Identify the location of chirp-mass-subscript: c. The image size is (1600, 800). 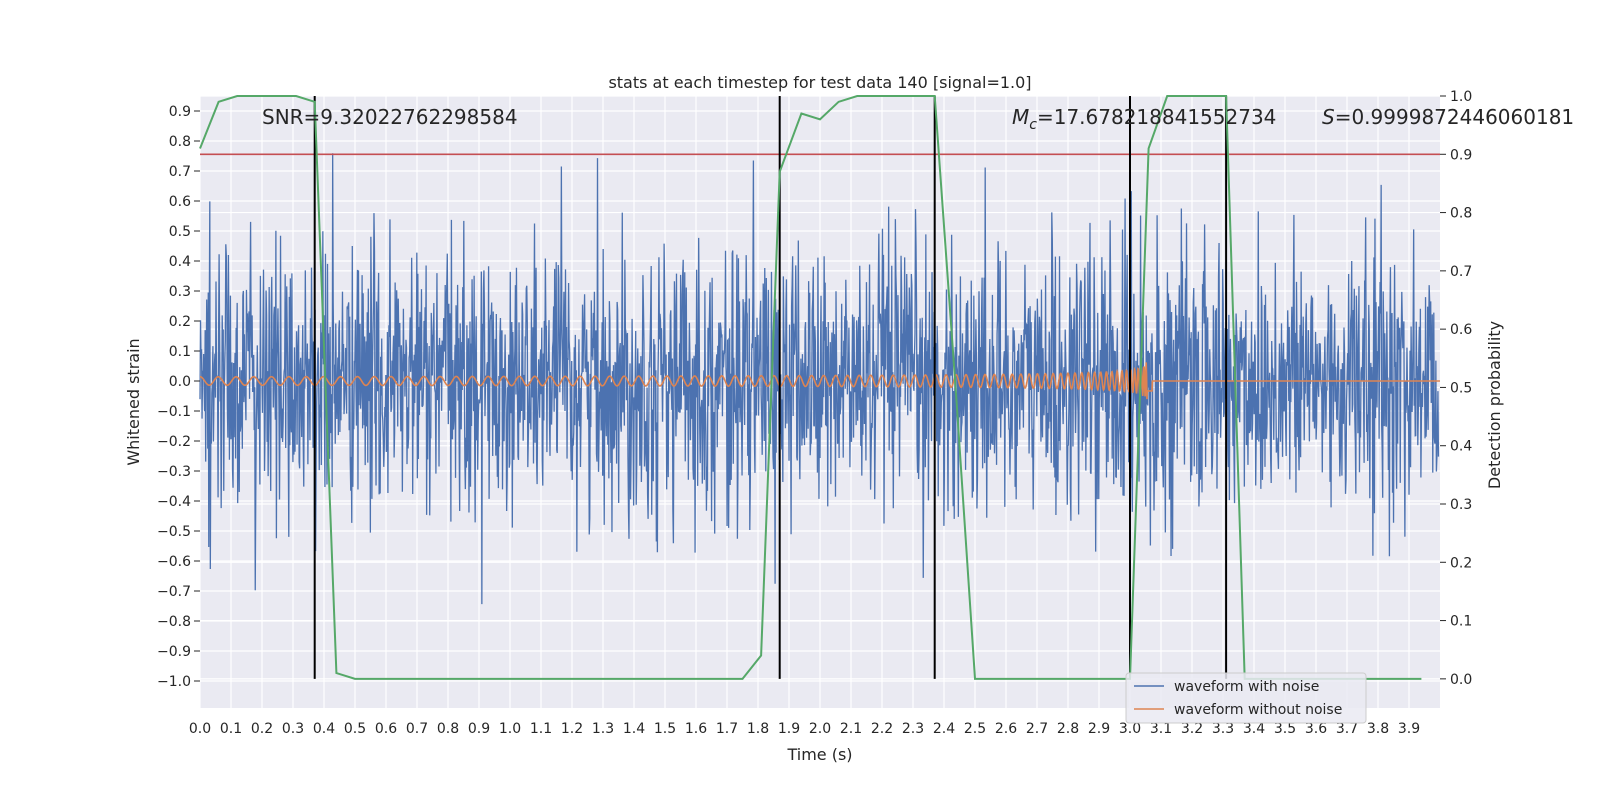
(1033, 125).